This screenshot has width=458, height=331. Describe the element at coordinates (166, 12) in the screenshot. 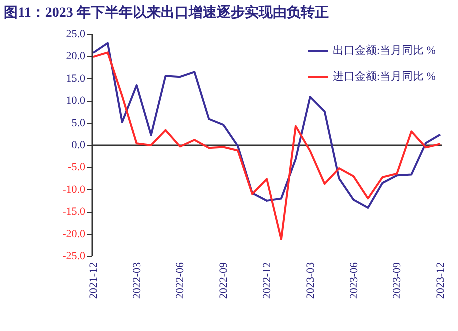

I see `chart-title: 图11：2023 年下半年以来出口增速逐步实现由负转正` at that location.